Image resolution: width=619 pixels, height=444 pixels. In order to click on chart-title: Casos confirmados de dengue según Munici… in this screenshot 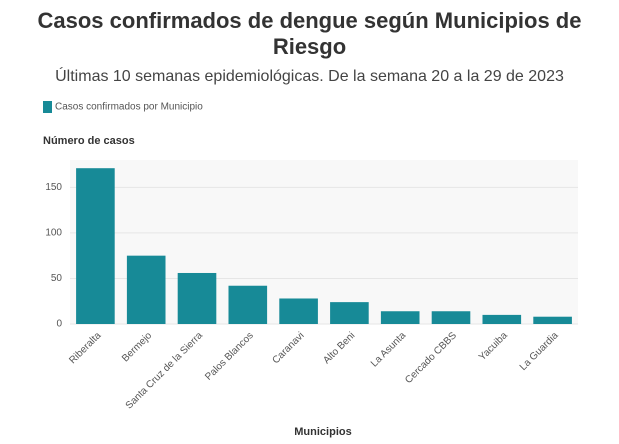, I will do `click(309, 33)`.